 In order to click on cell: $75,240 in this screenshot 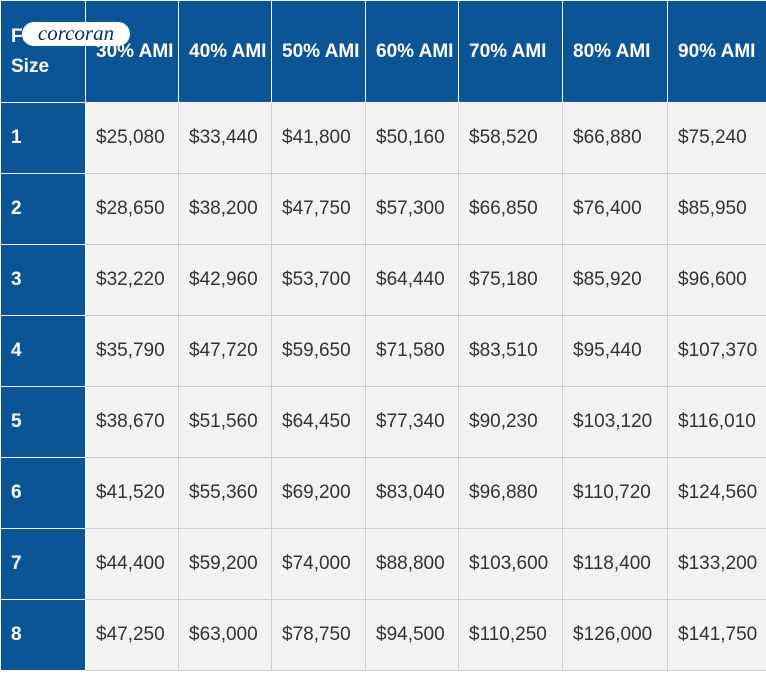, I will do `click(716, 138)`.